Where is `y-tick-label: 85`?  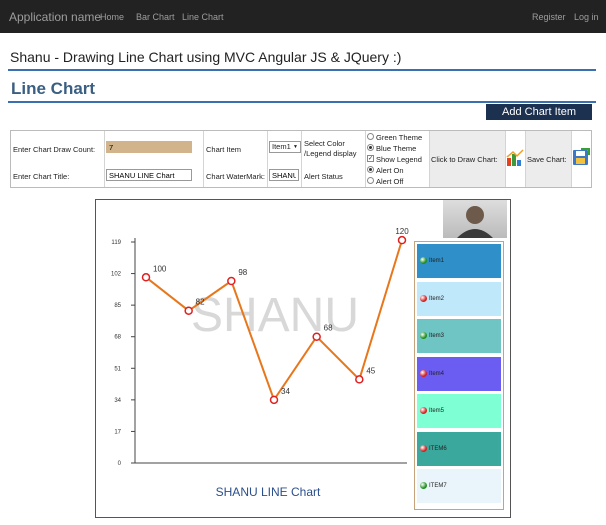 y-tick-label: 85 is located at coordinates (117, 306).